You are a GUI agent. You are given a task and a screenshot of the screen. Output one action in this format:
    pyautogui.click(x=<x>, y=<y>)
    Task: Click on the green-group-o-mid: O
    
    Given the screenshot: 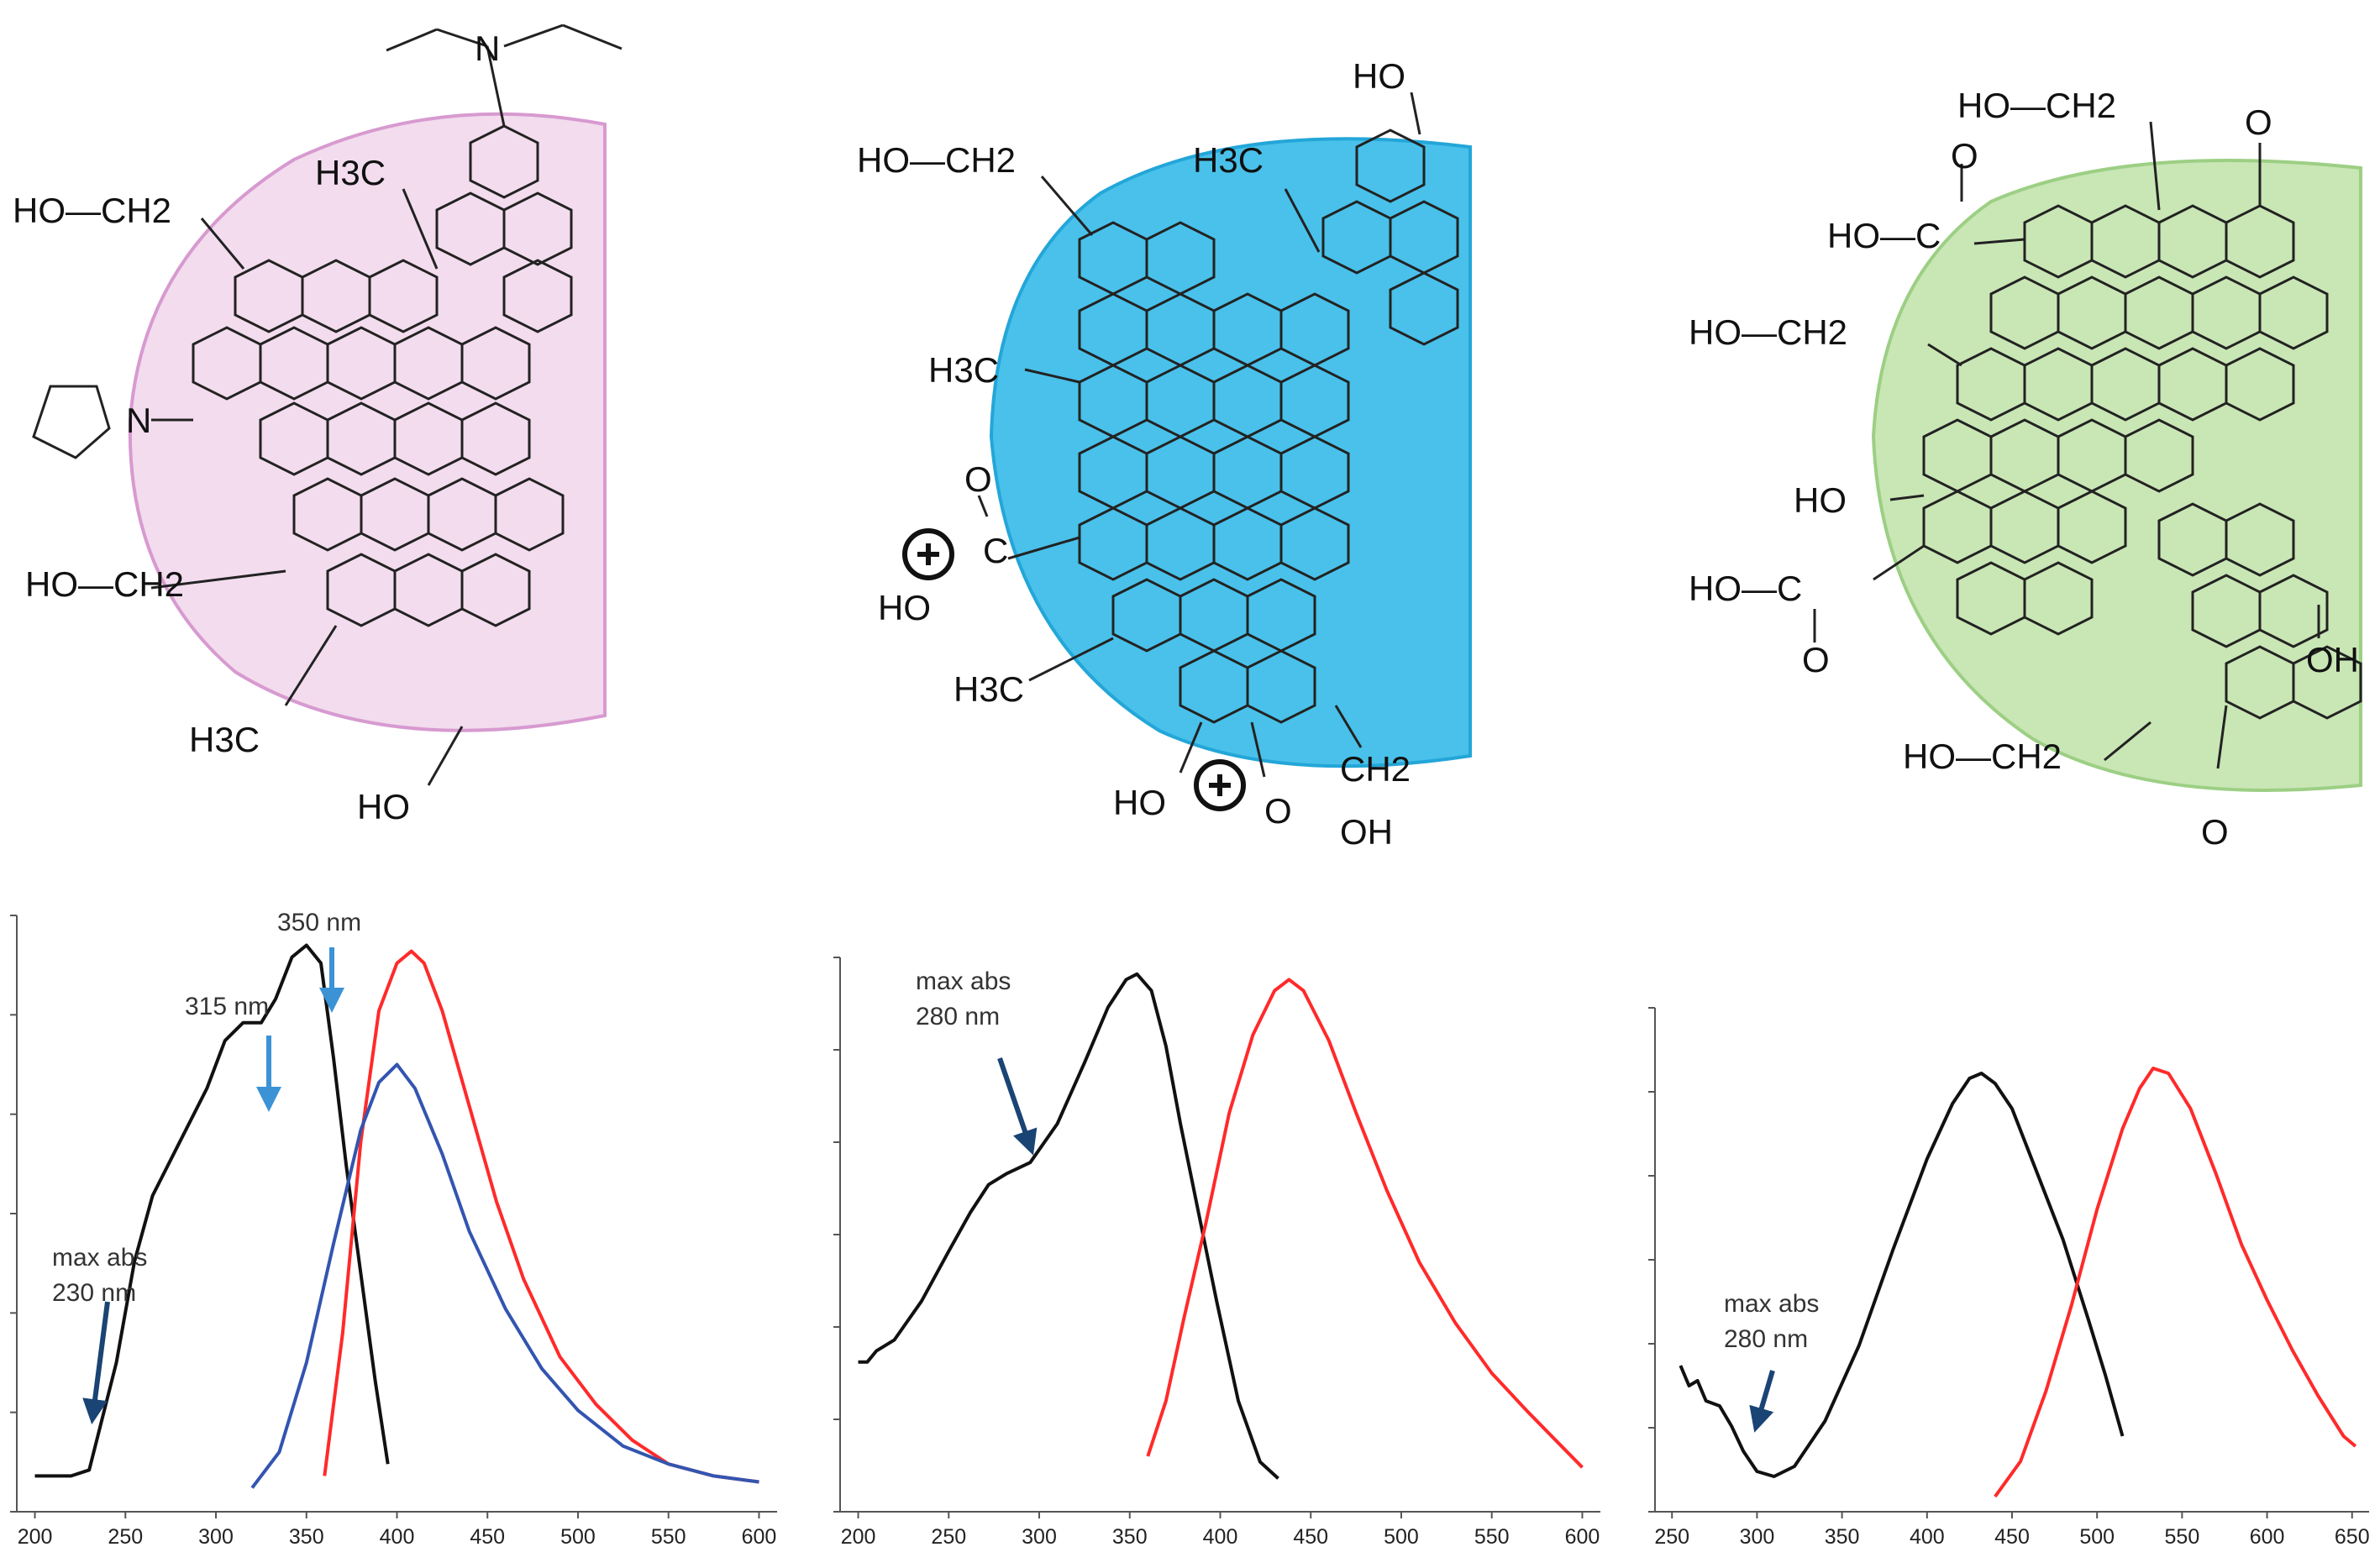 What is the action you would take?
    pyautogui.click(x=1816, y=659)
    